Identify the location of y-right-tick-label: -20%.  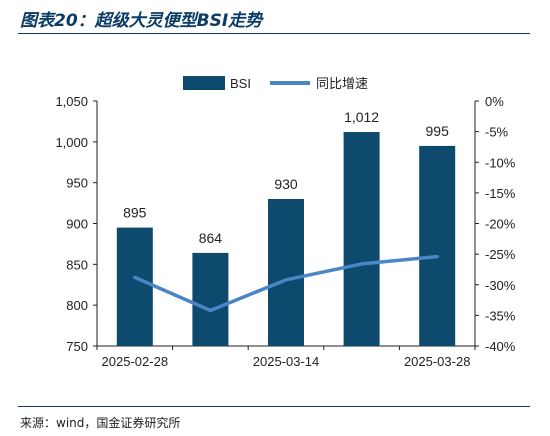
(500, 224).